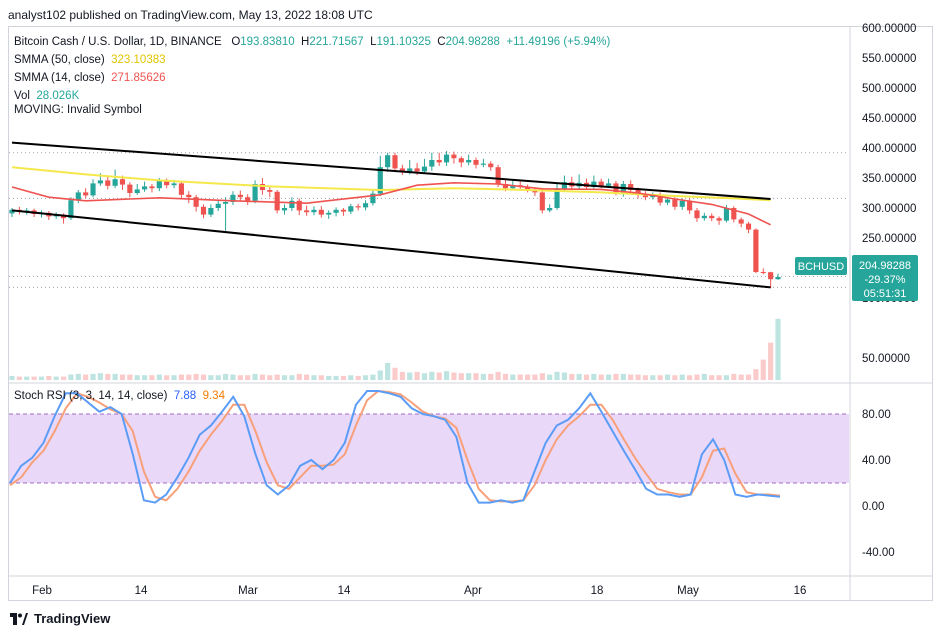  Describe the element at coordinates (305, 42) in the screenshot. I see `legend-h-label: H` at that location.